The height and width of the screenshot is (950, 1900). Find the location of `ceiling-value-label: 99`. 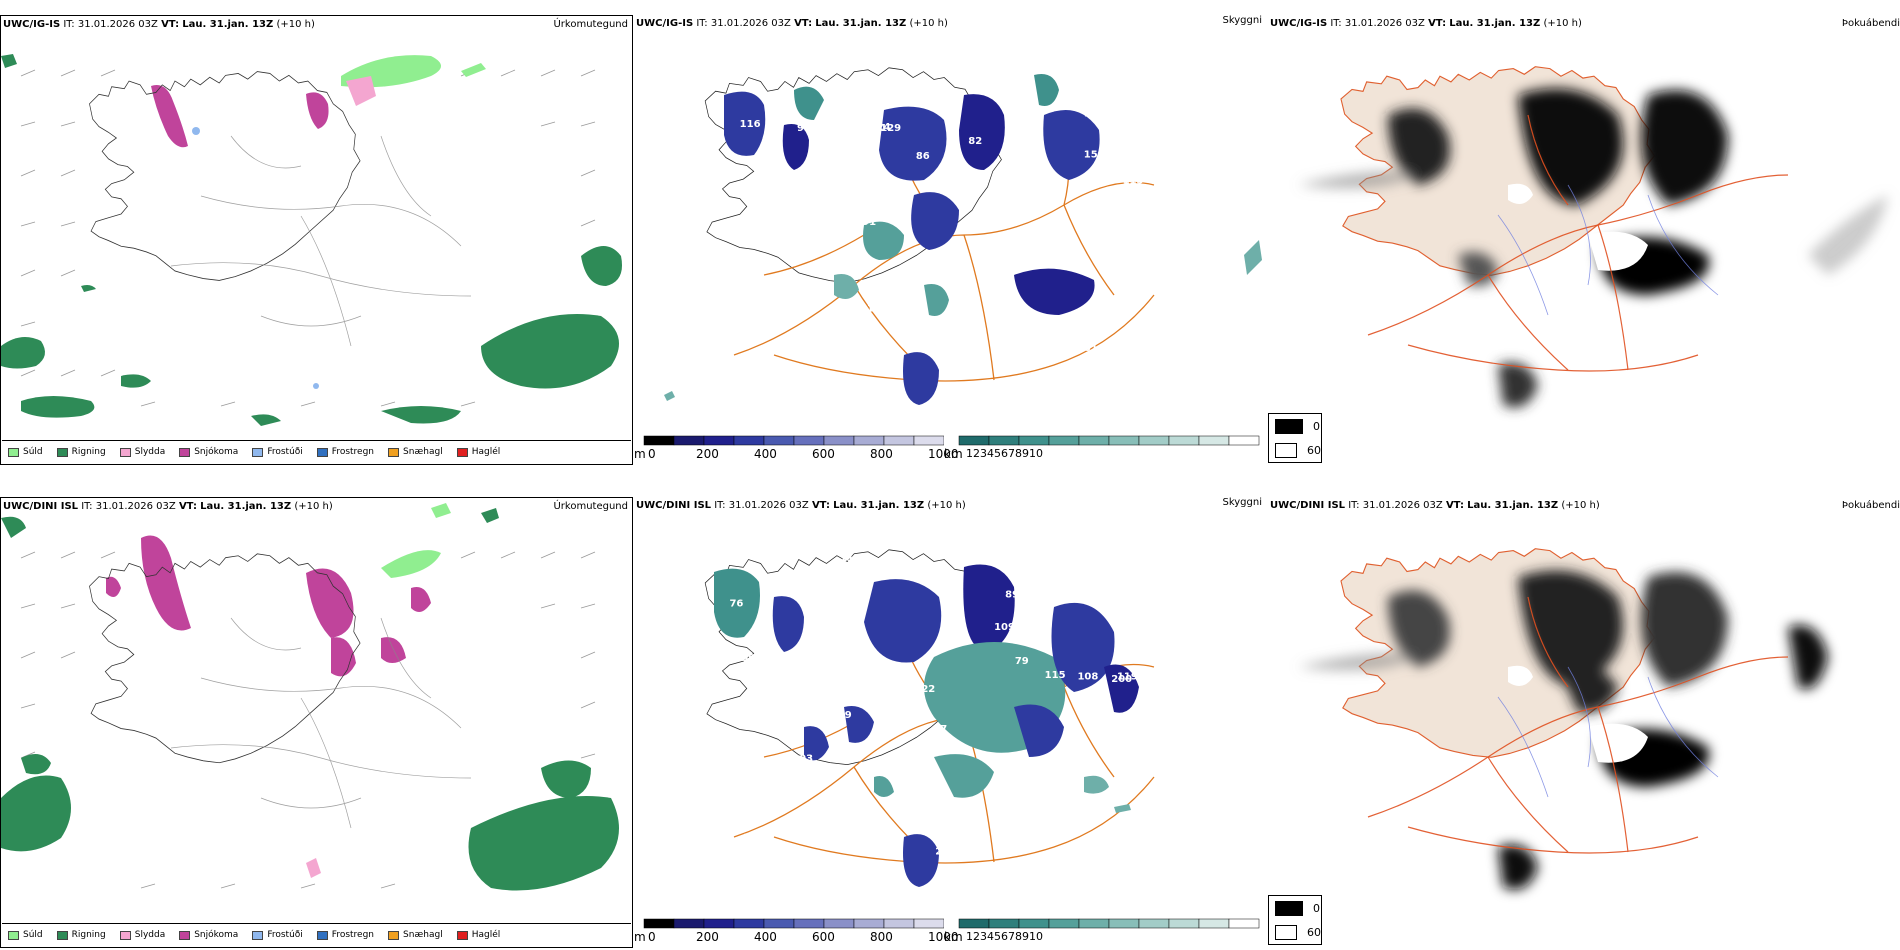

ceiling-value-label: 99 is located at coordinates (748, 658).